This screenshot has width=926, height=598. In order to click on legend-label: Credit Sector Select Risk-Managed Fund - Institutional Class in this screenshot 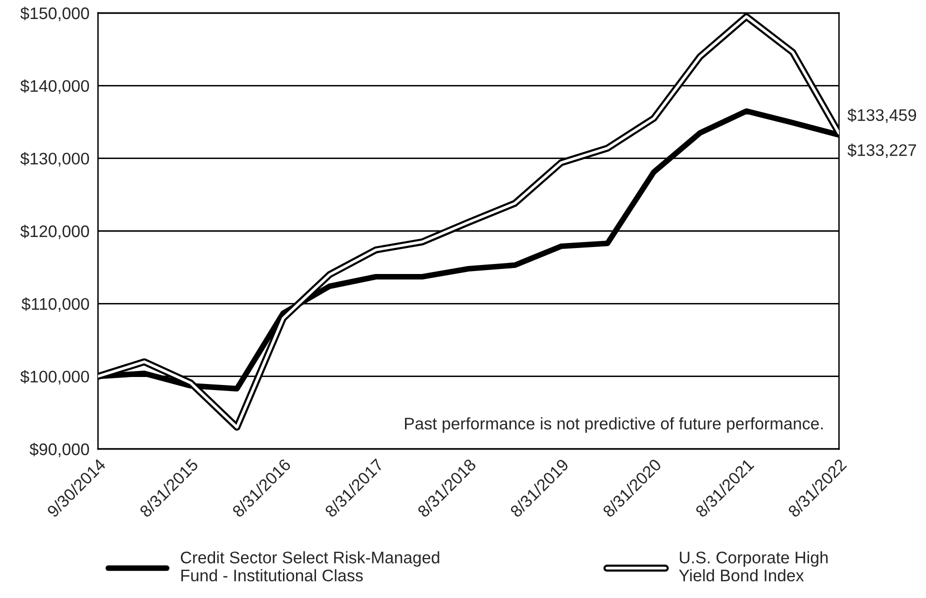, I will do `click(310, 566)`.